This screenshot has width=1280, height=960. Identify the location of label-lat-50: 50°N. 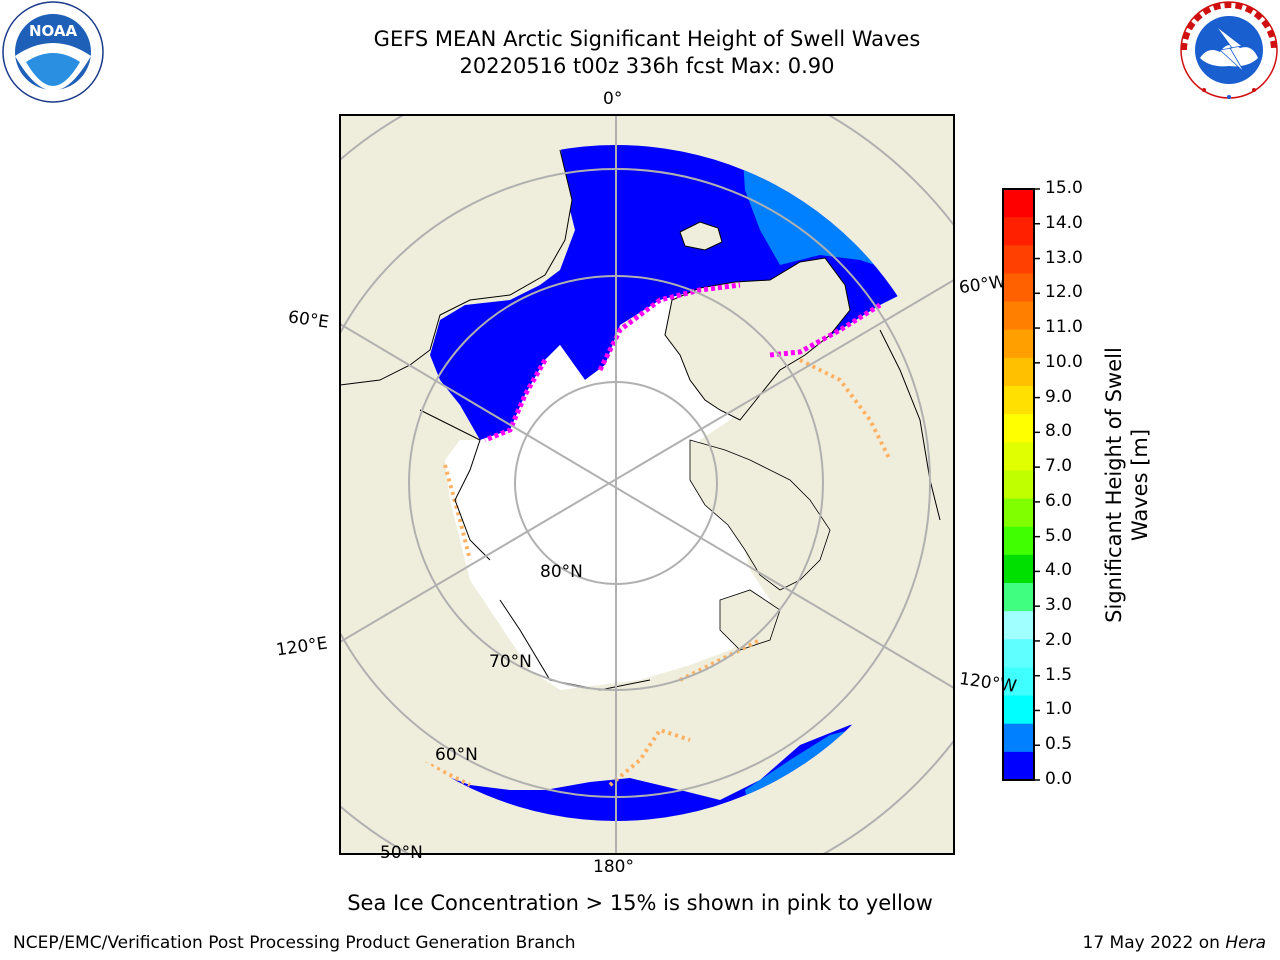
(401, 853).